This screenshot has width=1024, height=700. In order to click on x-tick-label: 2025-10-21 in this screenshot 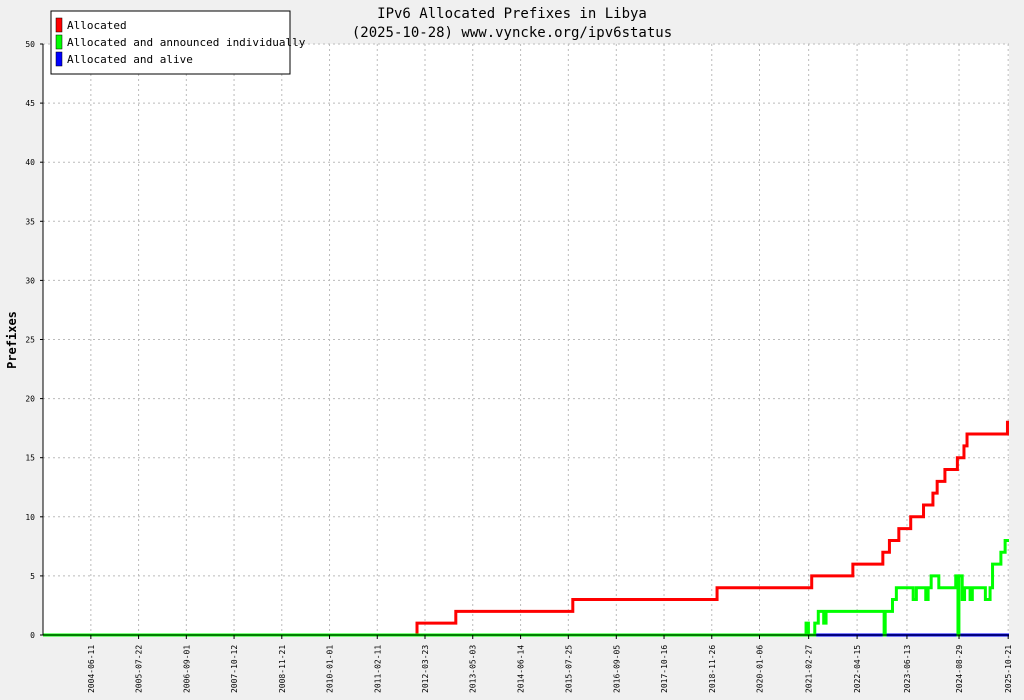, I will do `click(1008, 669)`.